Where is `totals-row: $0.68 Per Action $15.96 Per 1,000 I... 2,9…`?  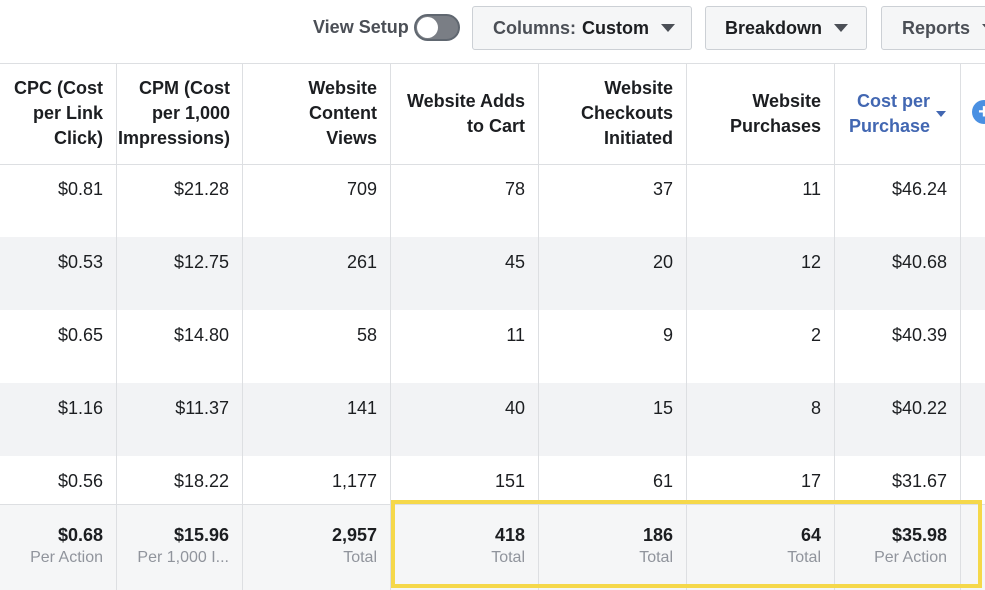
totals-row: $0.68 Per Action $15.96 Per 1,000 I... 2,9… is located at coordinates (492, 547).